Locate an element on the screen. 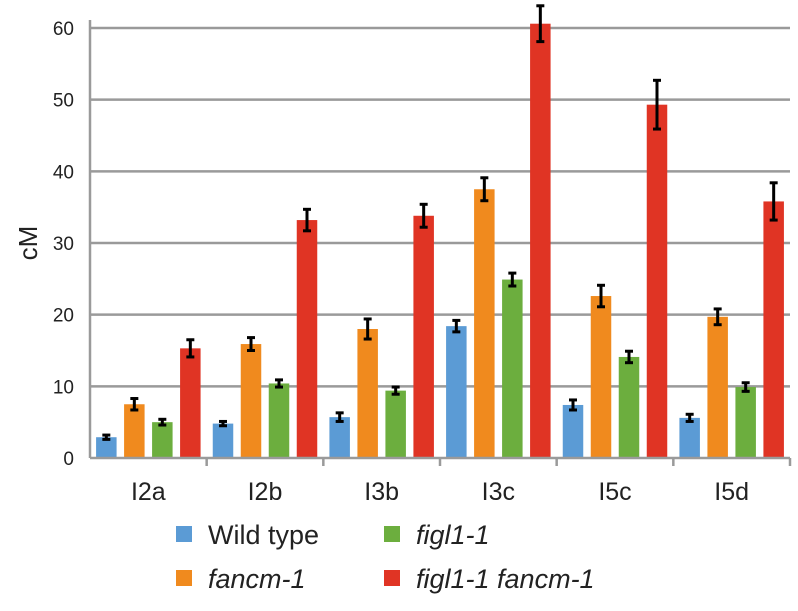  y-tick-label: 30 is located at coordinates (63, 244).